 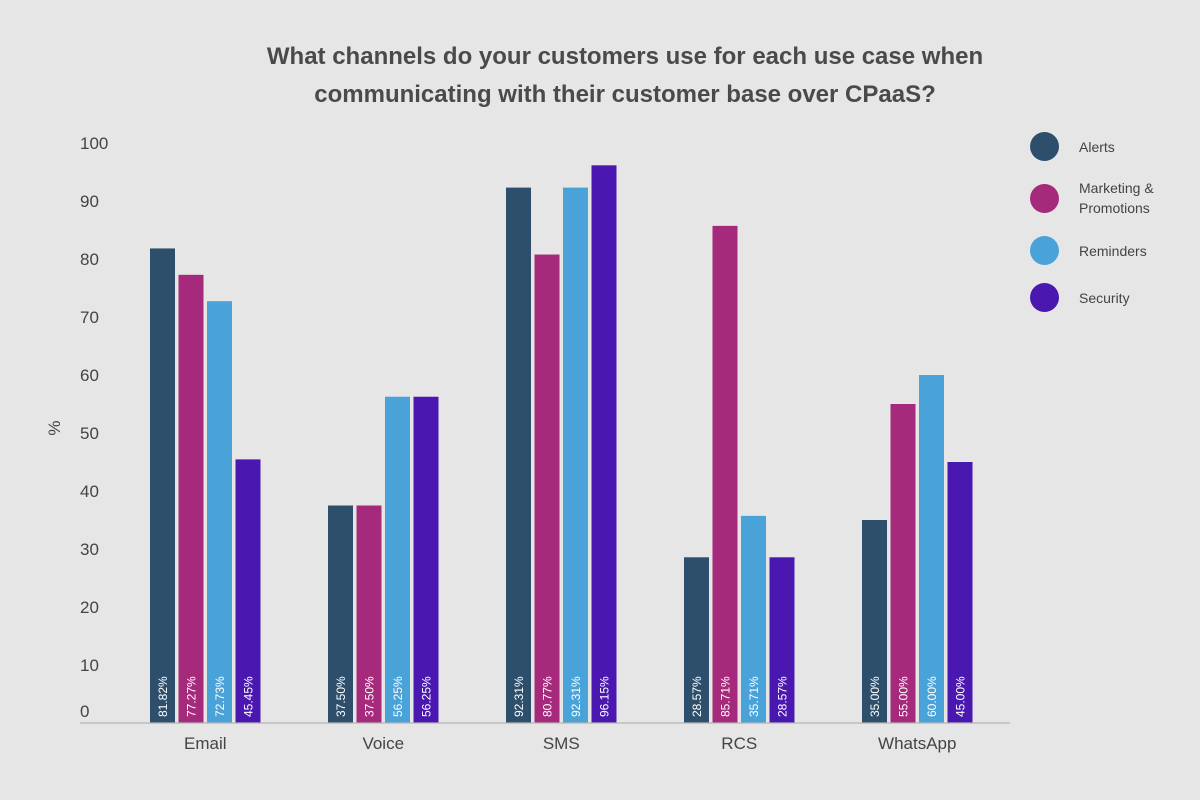 What do you see at coordinates (875, 696) in the screenshot?
I see `bar-value-label: 35.00%` at bounding box center [875, 696].